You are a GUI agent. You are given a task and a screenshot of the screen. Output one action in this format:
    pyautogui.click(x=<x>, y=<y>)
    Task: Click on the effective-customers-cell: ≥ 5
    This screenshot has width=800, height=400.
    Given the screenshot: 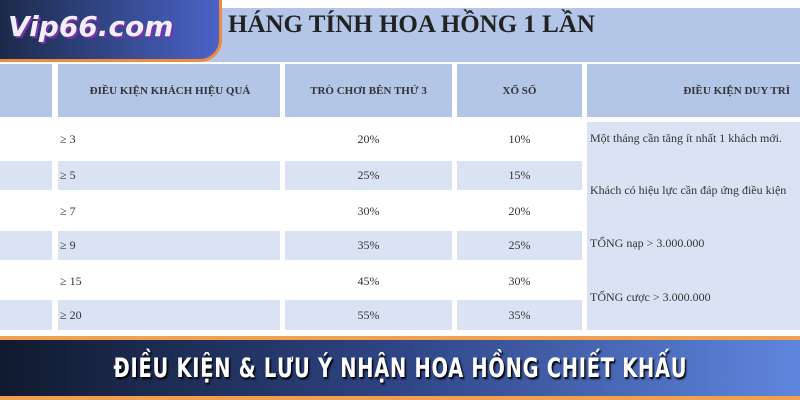 What is the action you would take?
    pyautogui.click(x=169, y=175)
    